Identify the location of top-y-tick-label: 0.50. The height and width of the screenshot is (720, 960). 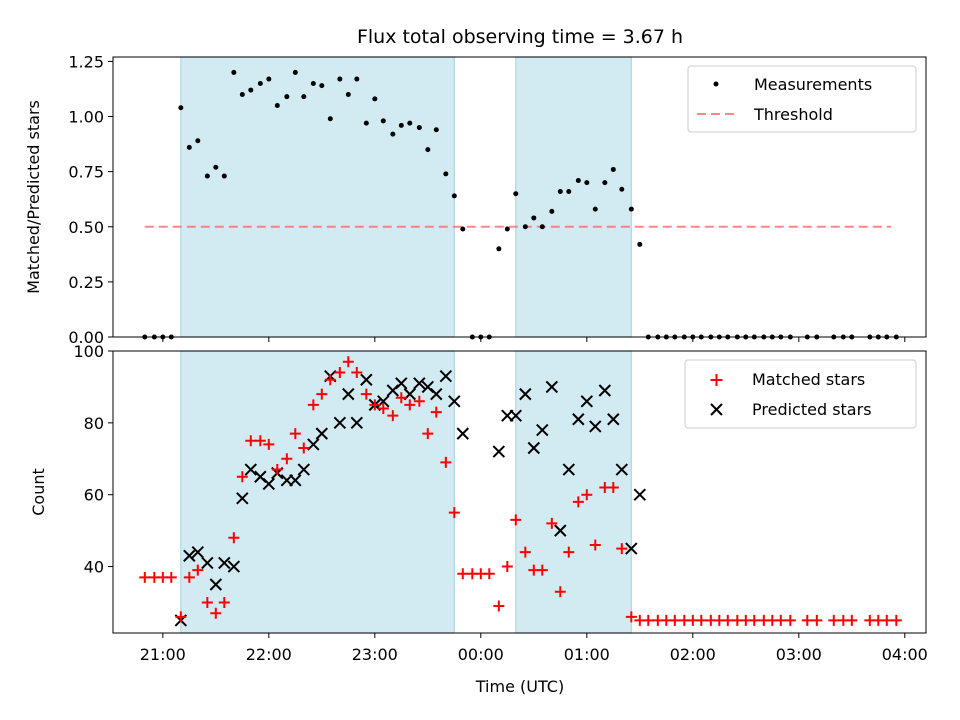
(86, 227).